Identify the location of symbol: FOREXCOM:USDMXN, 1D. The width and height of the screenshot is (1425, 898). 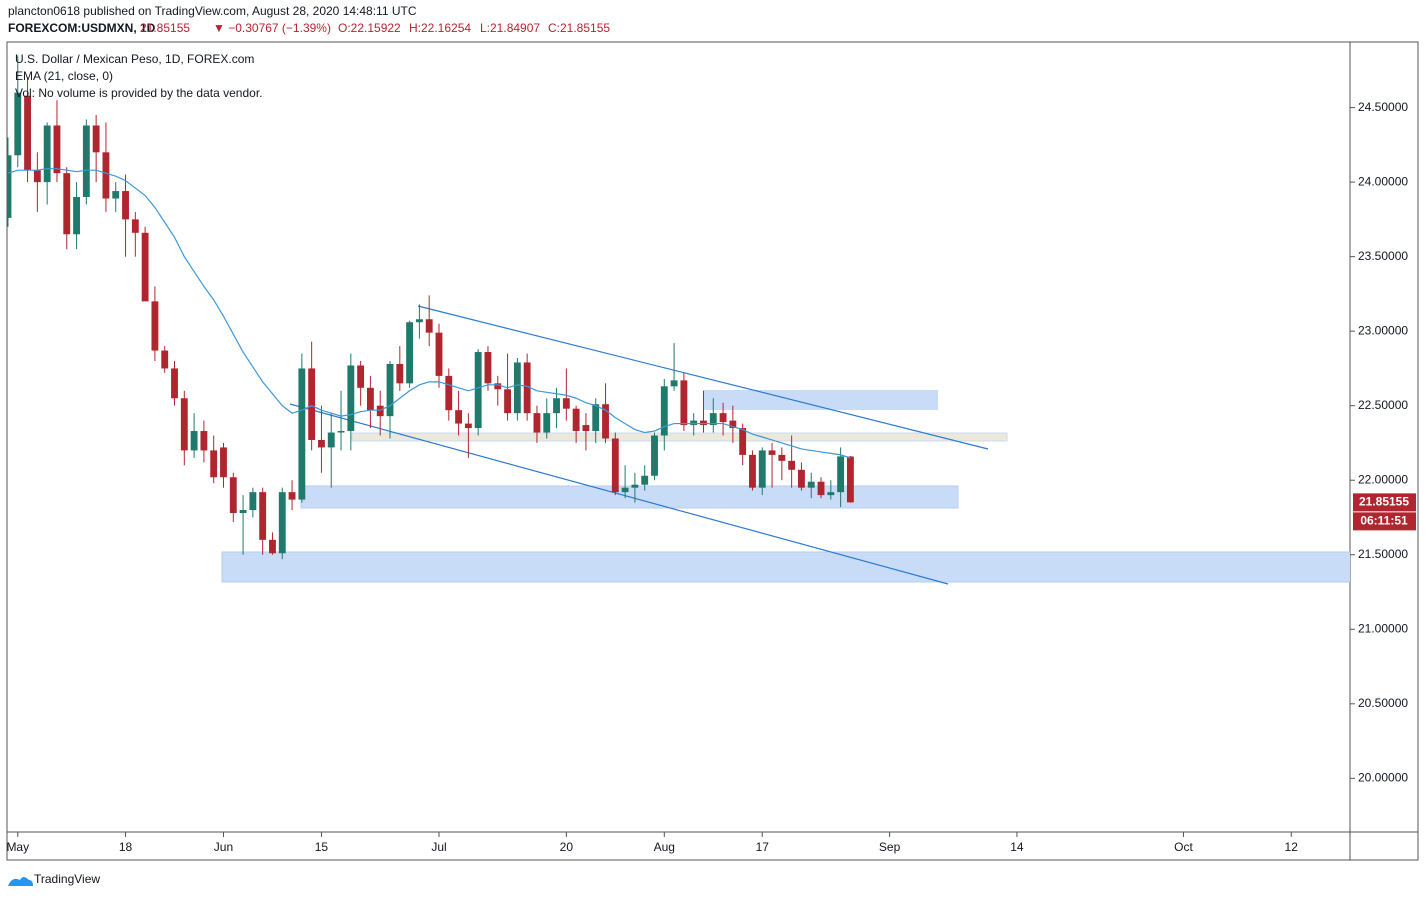
(82, 28).